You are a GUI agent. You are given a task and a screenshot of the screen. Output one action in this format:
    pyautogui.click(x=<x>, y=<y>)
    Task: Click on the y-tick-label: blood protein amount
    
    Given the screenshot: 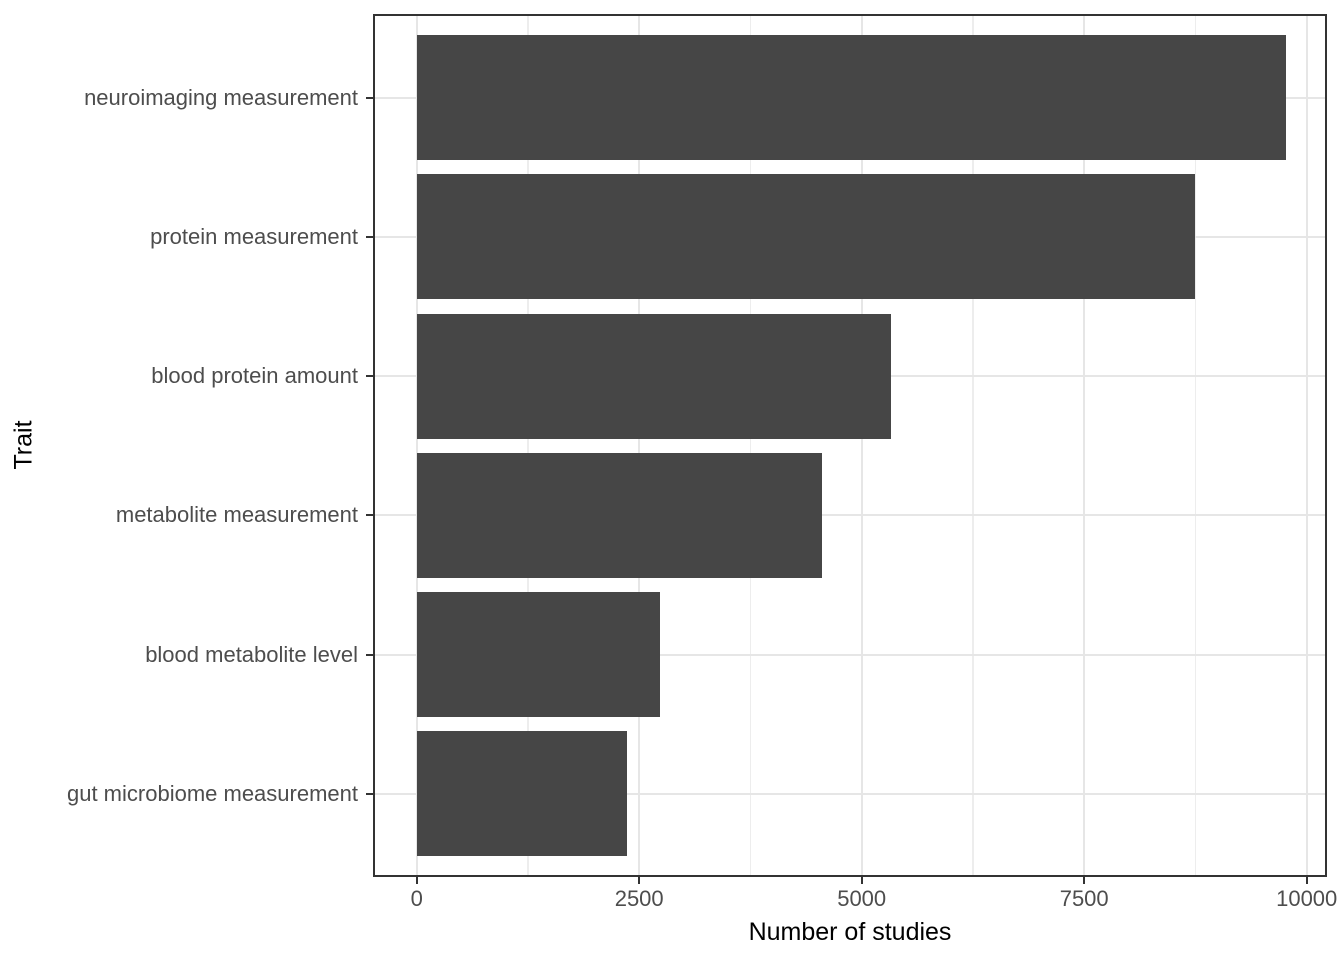 What is the action you would take?
    pyautogui.click(x=254, y=376)
    